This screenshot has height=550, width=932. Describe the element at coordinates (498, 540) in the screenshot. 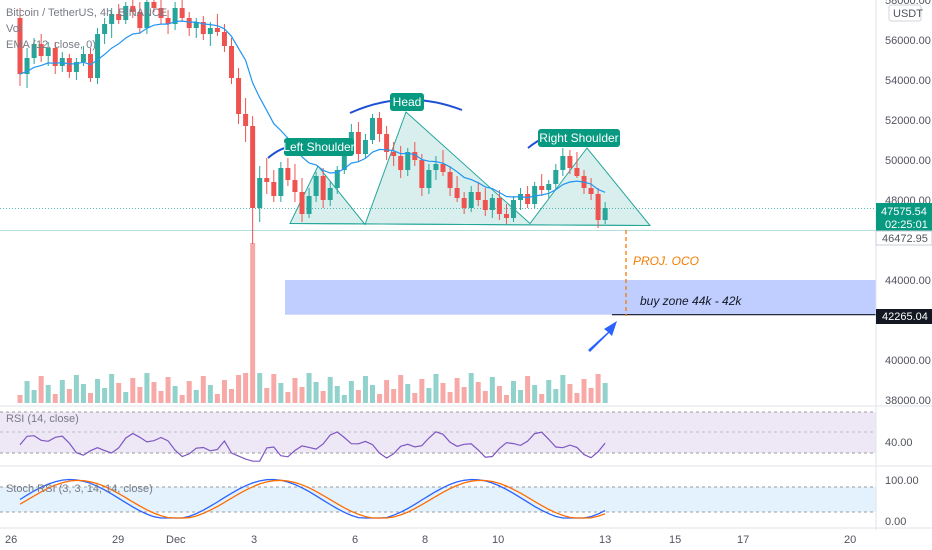

I see `time-tick: 10` at that location.